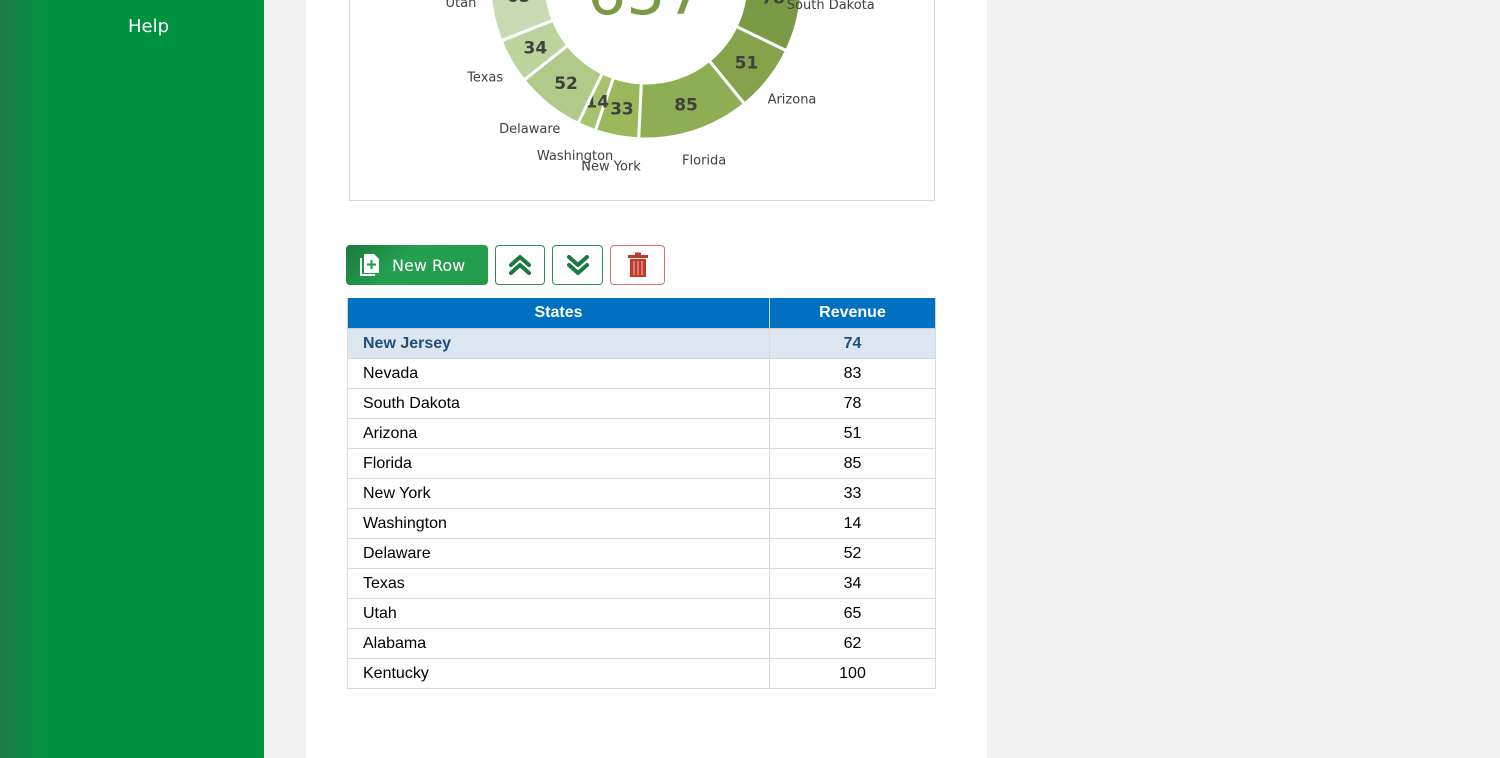 The image size is (1500, 758). Describe the element at coordinates (852, 643) in the screenshot. I see `revenue-cell: 62` at that location.